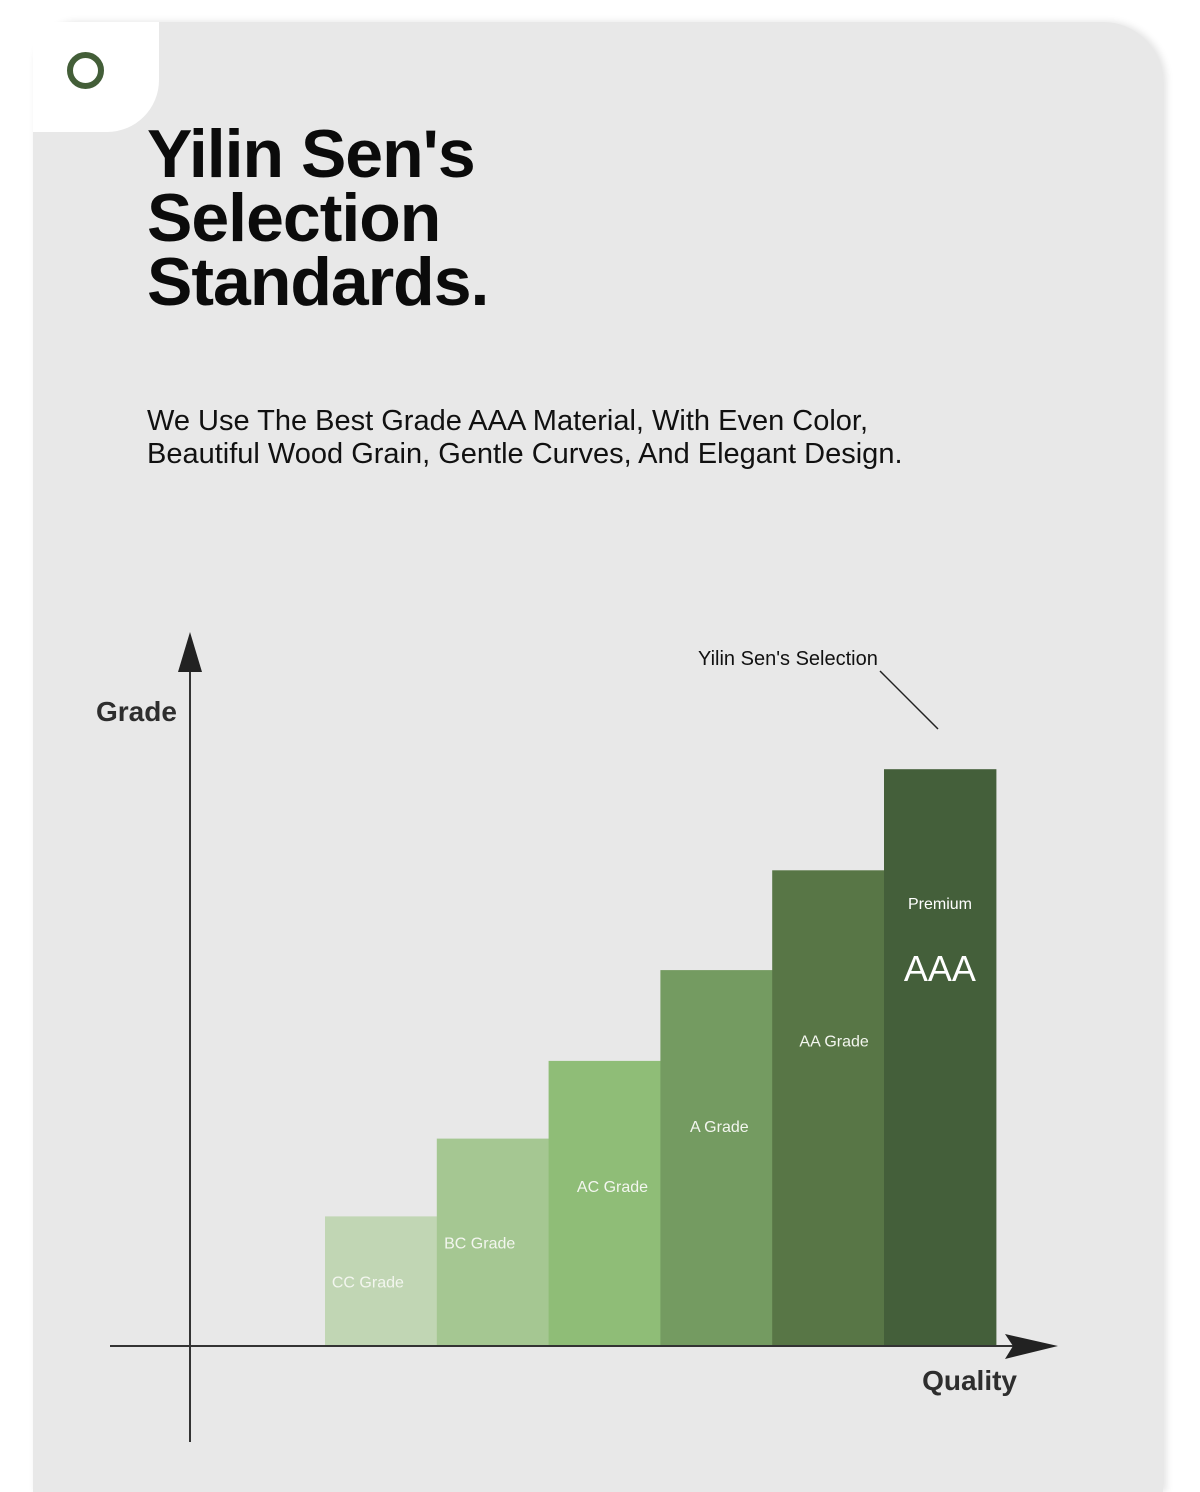 This screenshot has width=1200, height=1492. Describe the element at coordinates (940, 968) in the screenshot. I see `bar-label: AAA` at that location.